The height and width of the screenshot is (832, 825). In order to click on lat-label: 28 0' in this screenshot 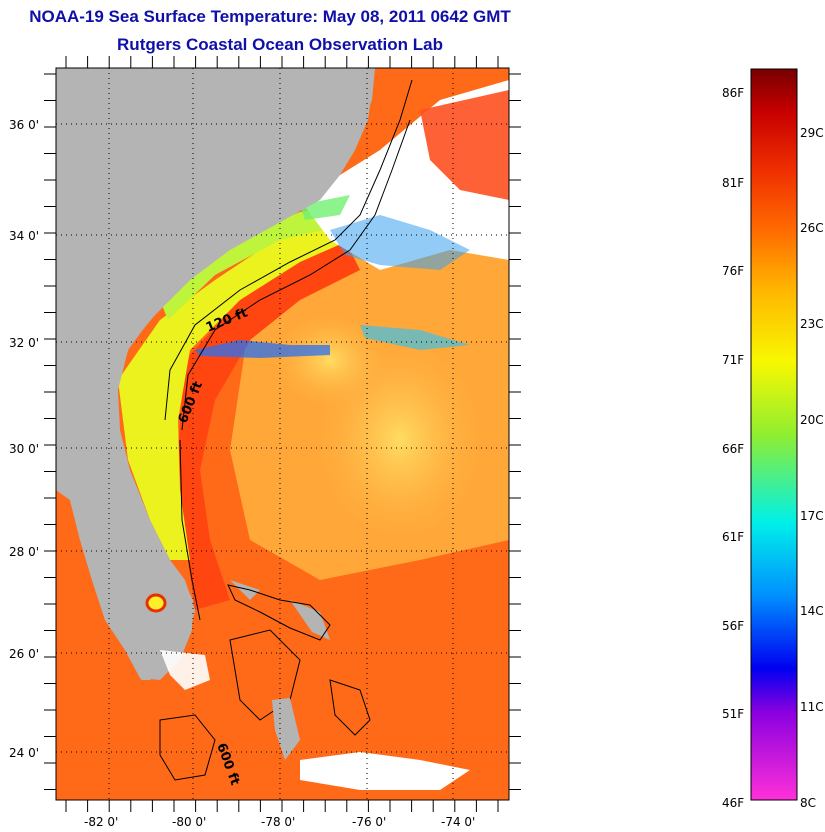, I will do `click(24, 552)`.